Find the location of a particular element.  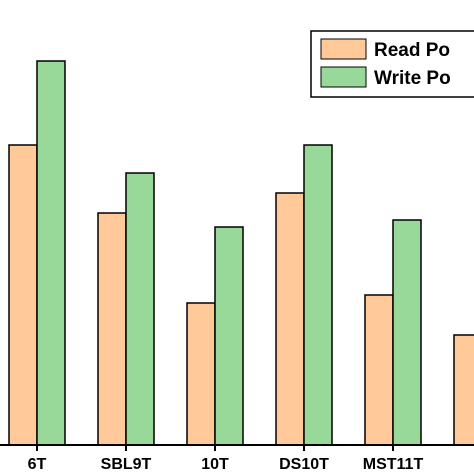

legend-swatch-read is located at coordinates (343, 49).